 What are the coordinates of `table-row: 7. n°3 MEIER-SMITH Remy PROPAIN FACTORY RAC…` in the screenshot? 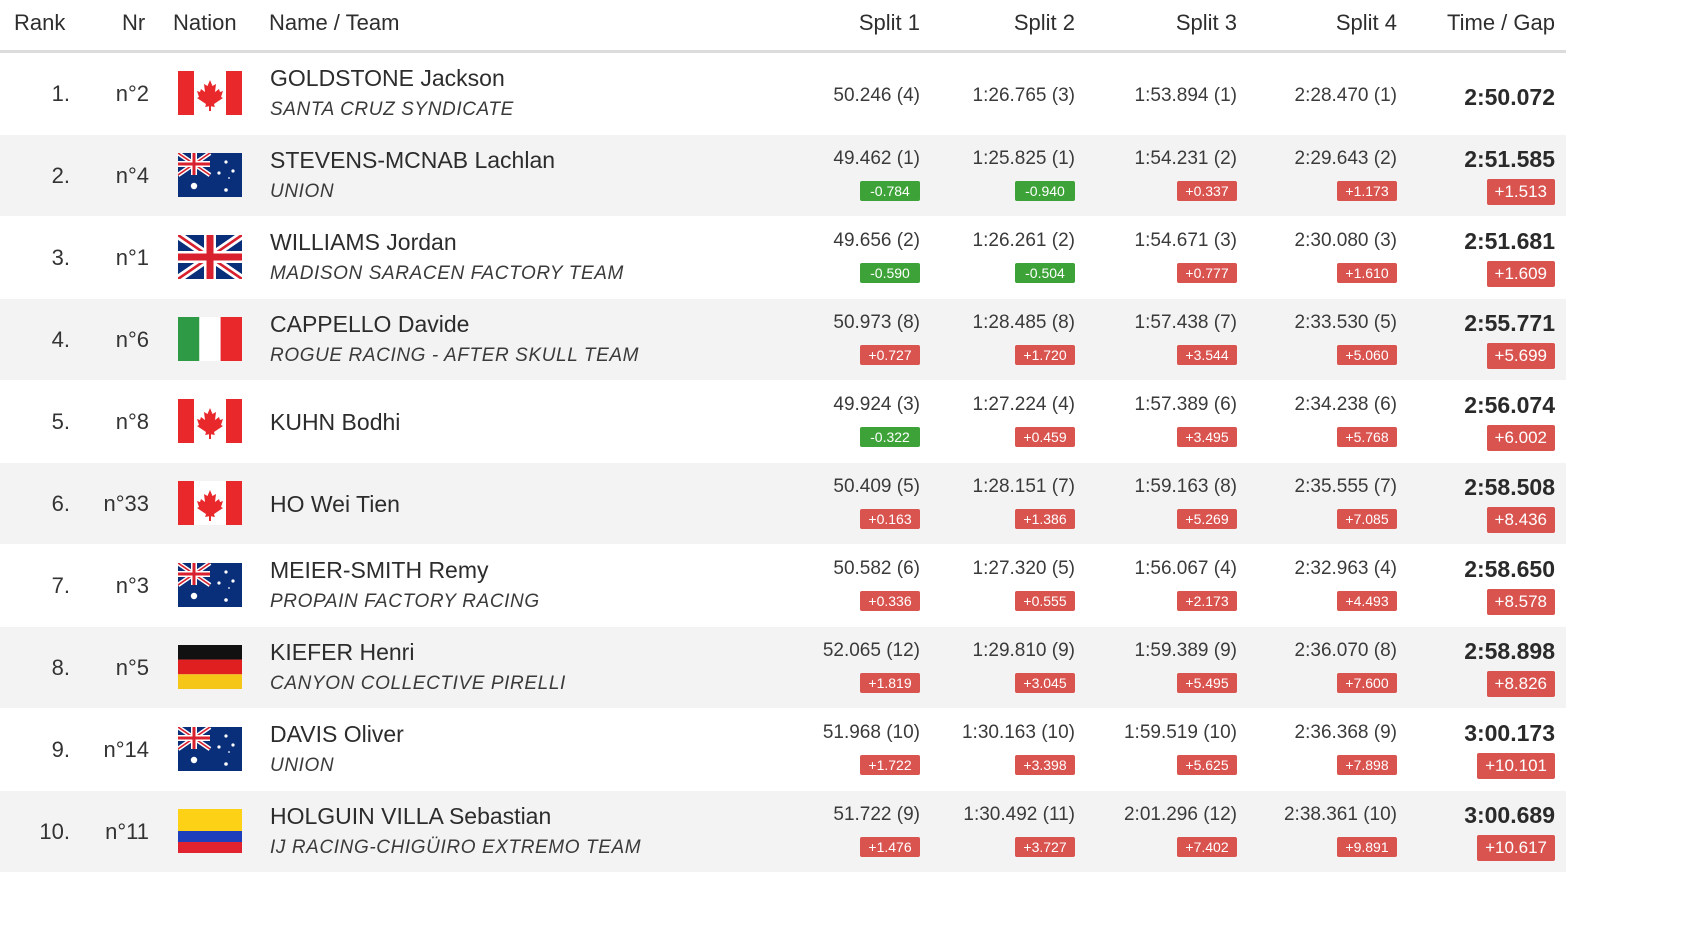 It's located at (783, 586).